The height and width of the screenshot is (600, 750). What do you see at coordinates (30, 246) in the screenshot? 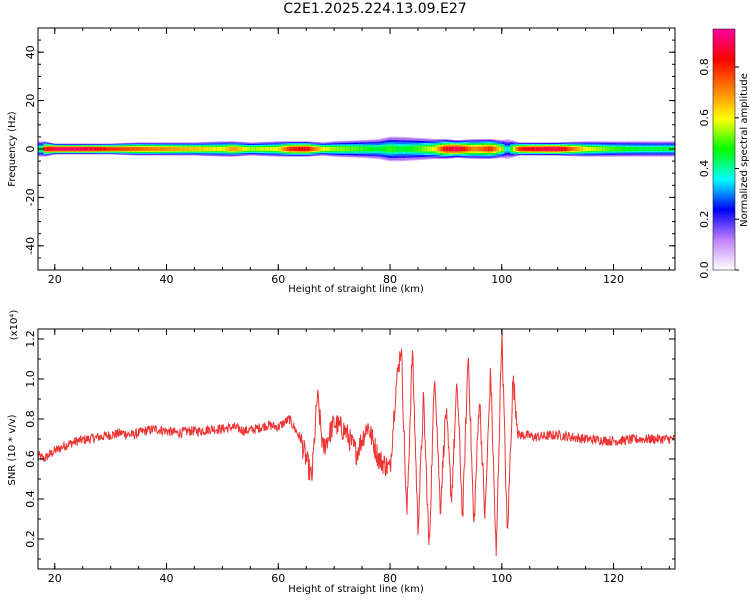
I see `spectrogram-y-tick-label: -40` at bounding box center [30, 246].